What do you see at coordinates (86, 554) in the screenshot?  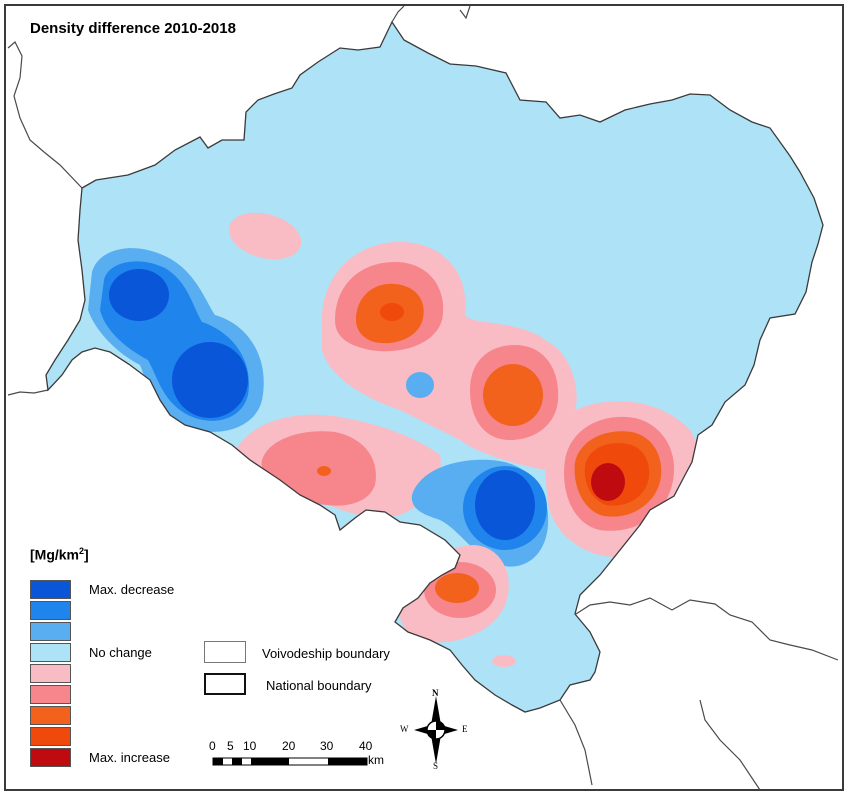 I see `legend-title-end: ]` at bounding box center [86, 554].